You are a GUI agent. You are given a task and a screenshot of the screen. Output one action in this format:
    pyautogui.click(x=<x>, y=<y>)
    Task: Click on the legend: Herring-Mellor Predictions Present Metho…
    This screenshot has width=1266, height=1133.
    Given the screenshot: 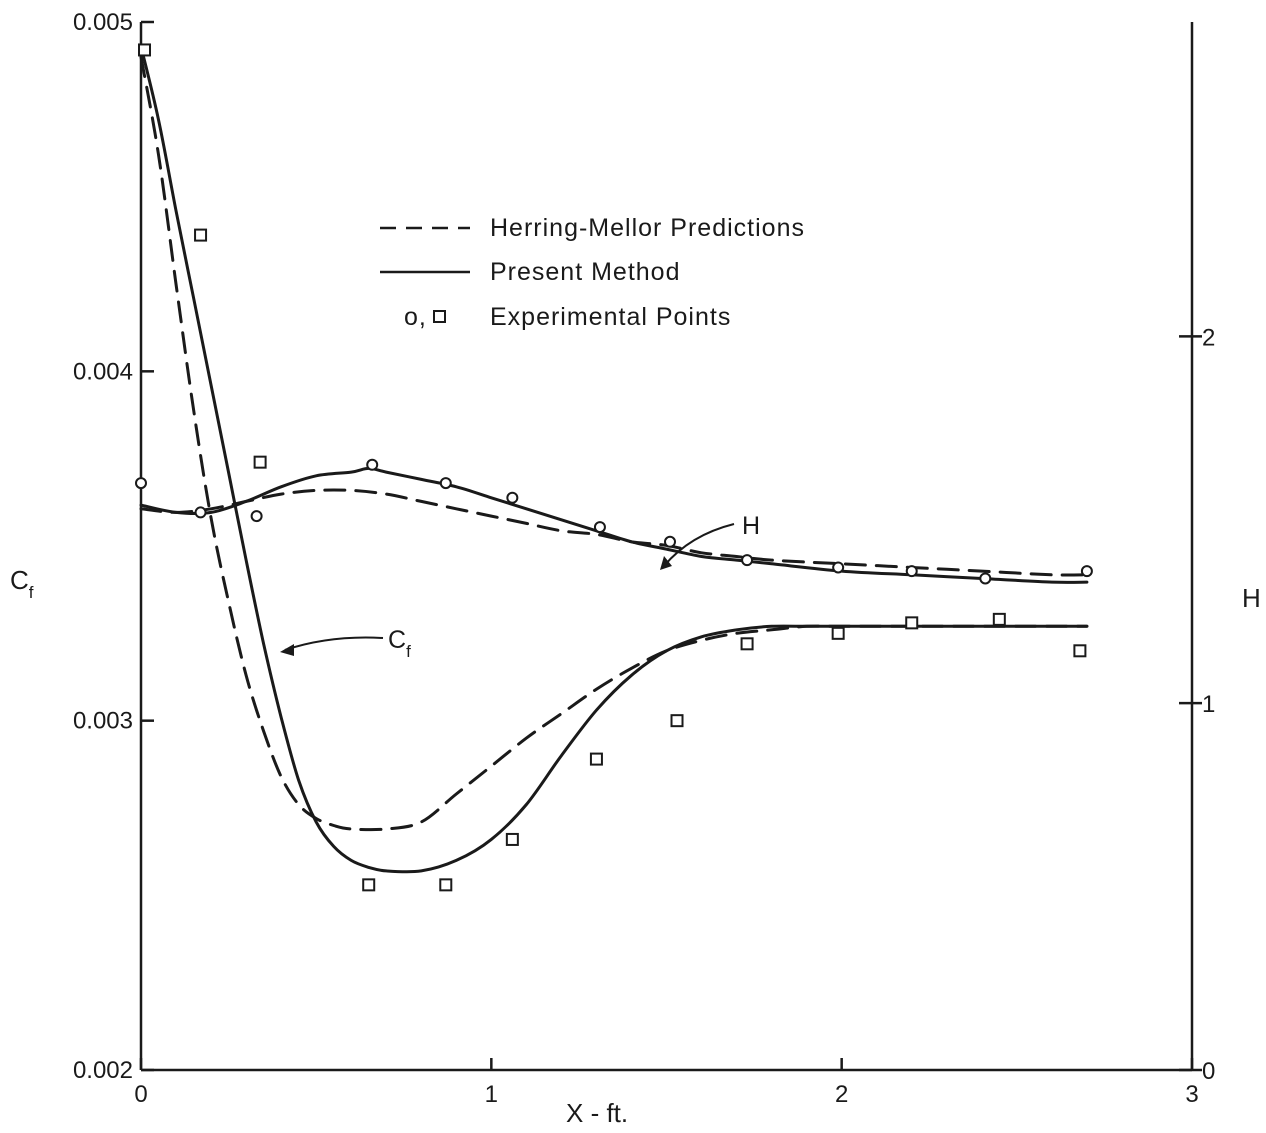 What is the action you would take?
    pyautogui.click(x=592, y=272)
    